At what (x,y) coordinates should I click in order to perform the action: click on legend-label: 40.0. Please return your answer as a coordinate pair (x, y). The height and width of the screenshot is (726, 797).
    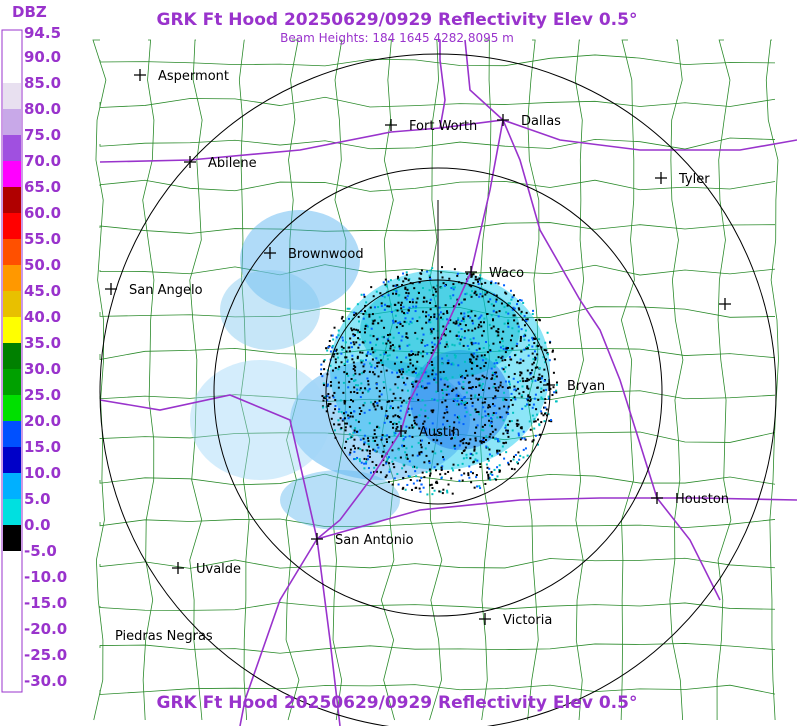
    Looking at the image, I should click on (42, 317).